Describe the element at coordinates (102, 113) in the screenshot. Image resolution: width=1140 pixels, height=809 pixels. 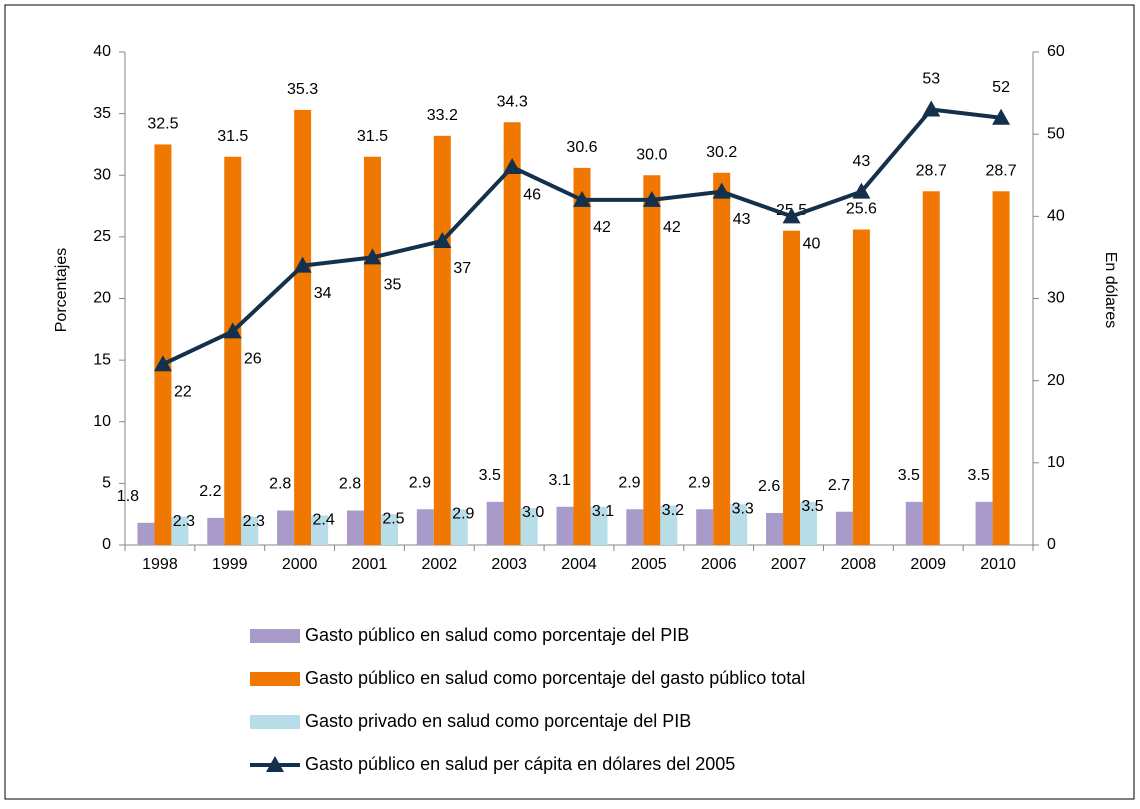
I see `y-tick-label: 35` at that location.